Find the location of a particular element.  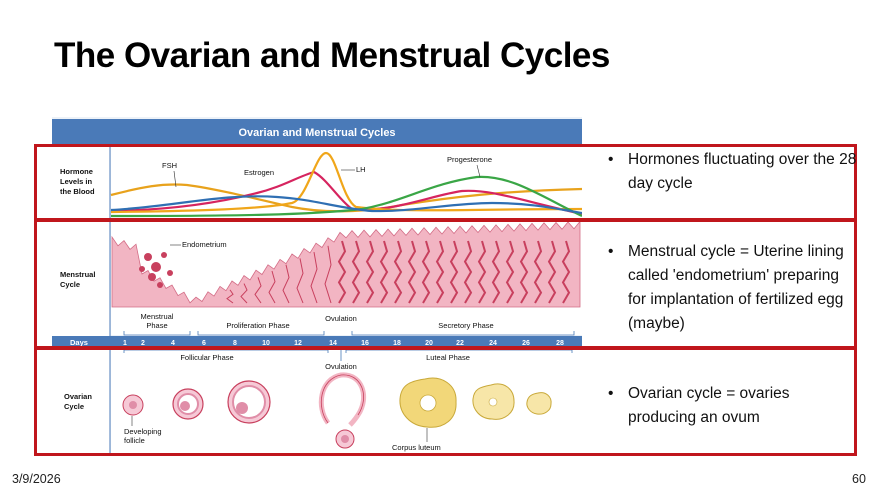

day-tick-label: 6 is located at coordinates (204, 343).